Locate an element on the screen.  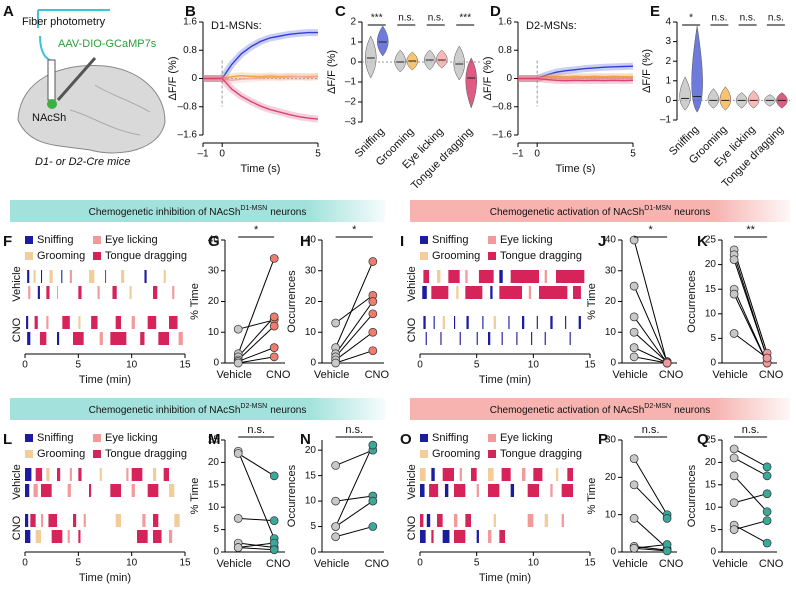
panel-label: I is located at coordinates (402, 241).